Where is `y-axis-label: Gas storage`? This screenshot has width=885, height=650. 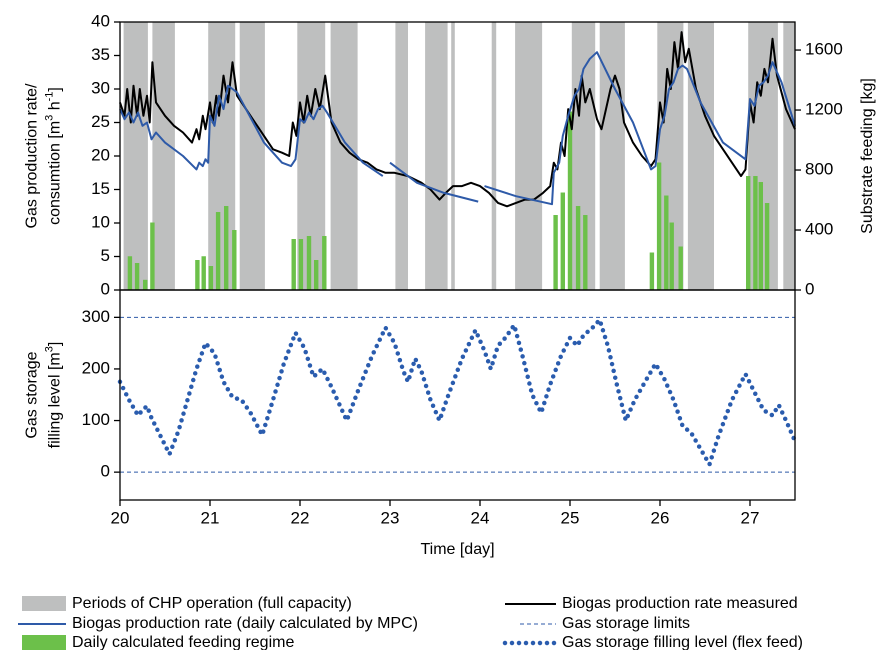 y-axis-label: Gas storage is located at coordinates (32, 394).